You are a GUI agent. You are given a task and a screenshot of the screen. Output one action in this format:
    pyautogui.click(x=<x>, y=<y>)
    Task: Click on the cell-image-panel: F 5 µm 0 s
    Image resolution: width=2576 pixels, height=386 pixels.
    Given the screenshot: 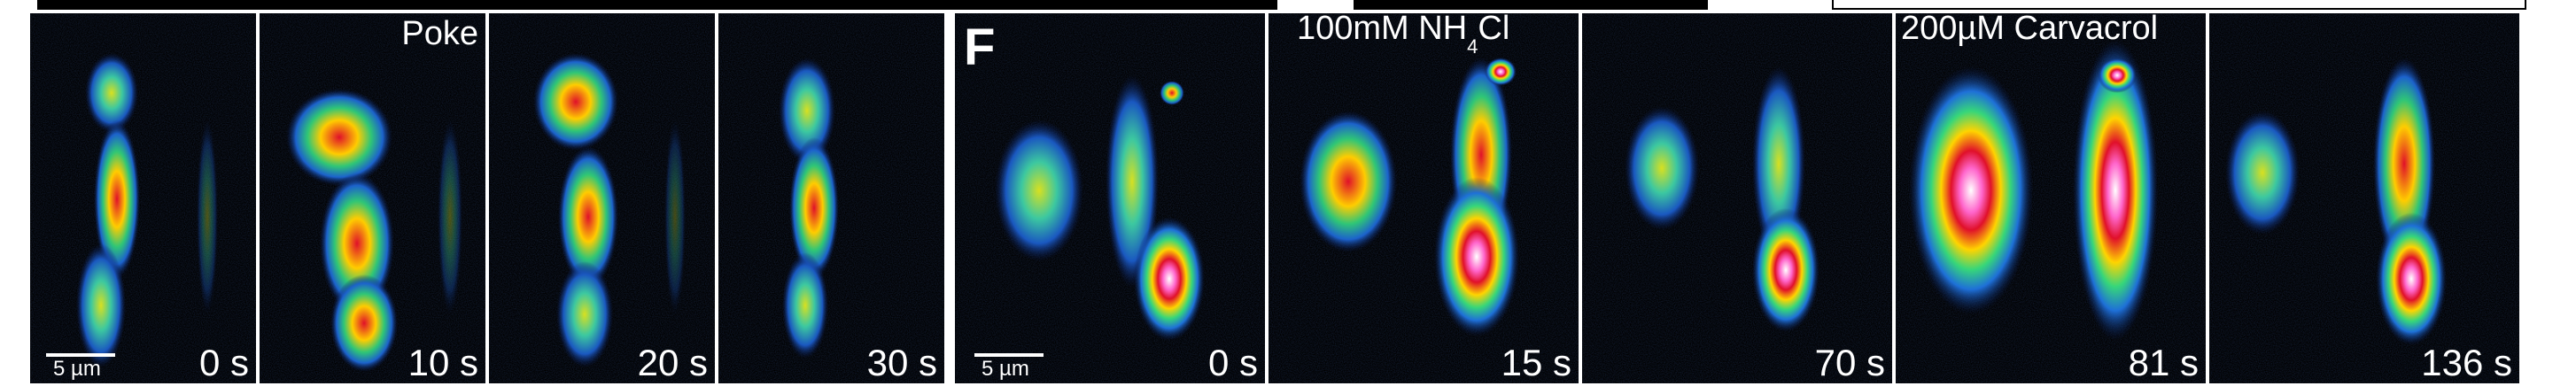 What is the action you would take?
    pyautogui.click(x=1110, y=198)
    